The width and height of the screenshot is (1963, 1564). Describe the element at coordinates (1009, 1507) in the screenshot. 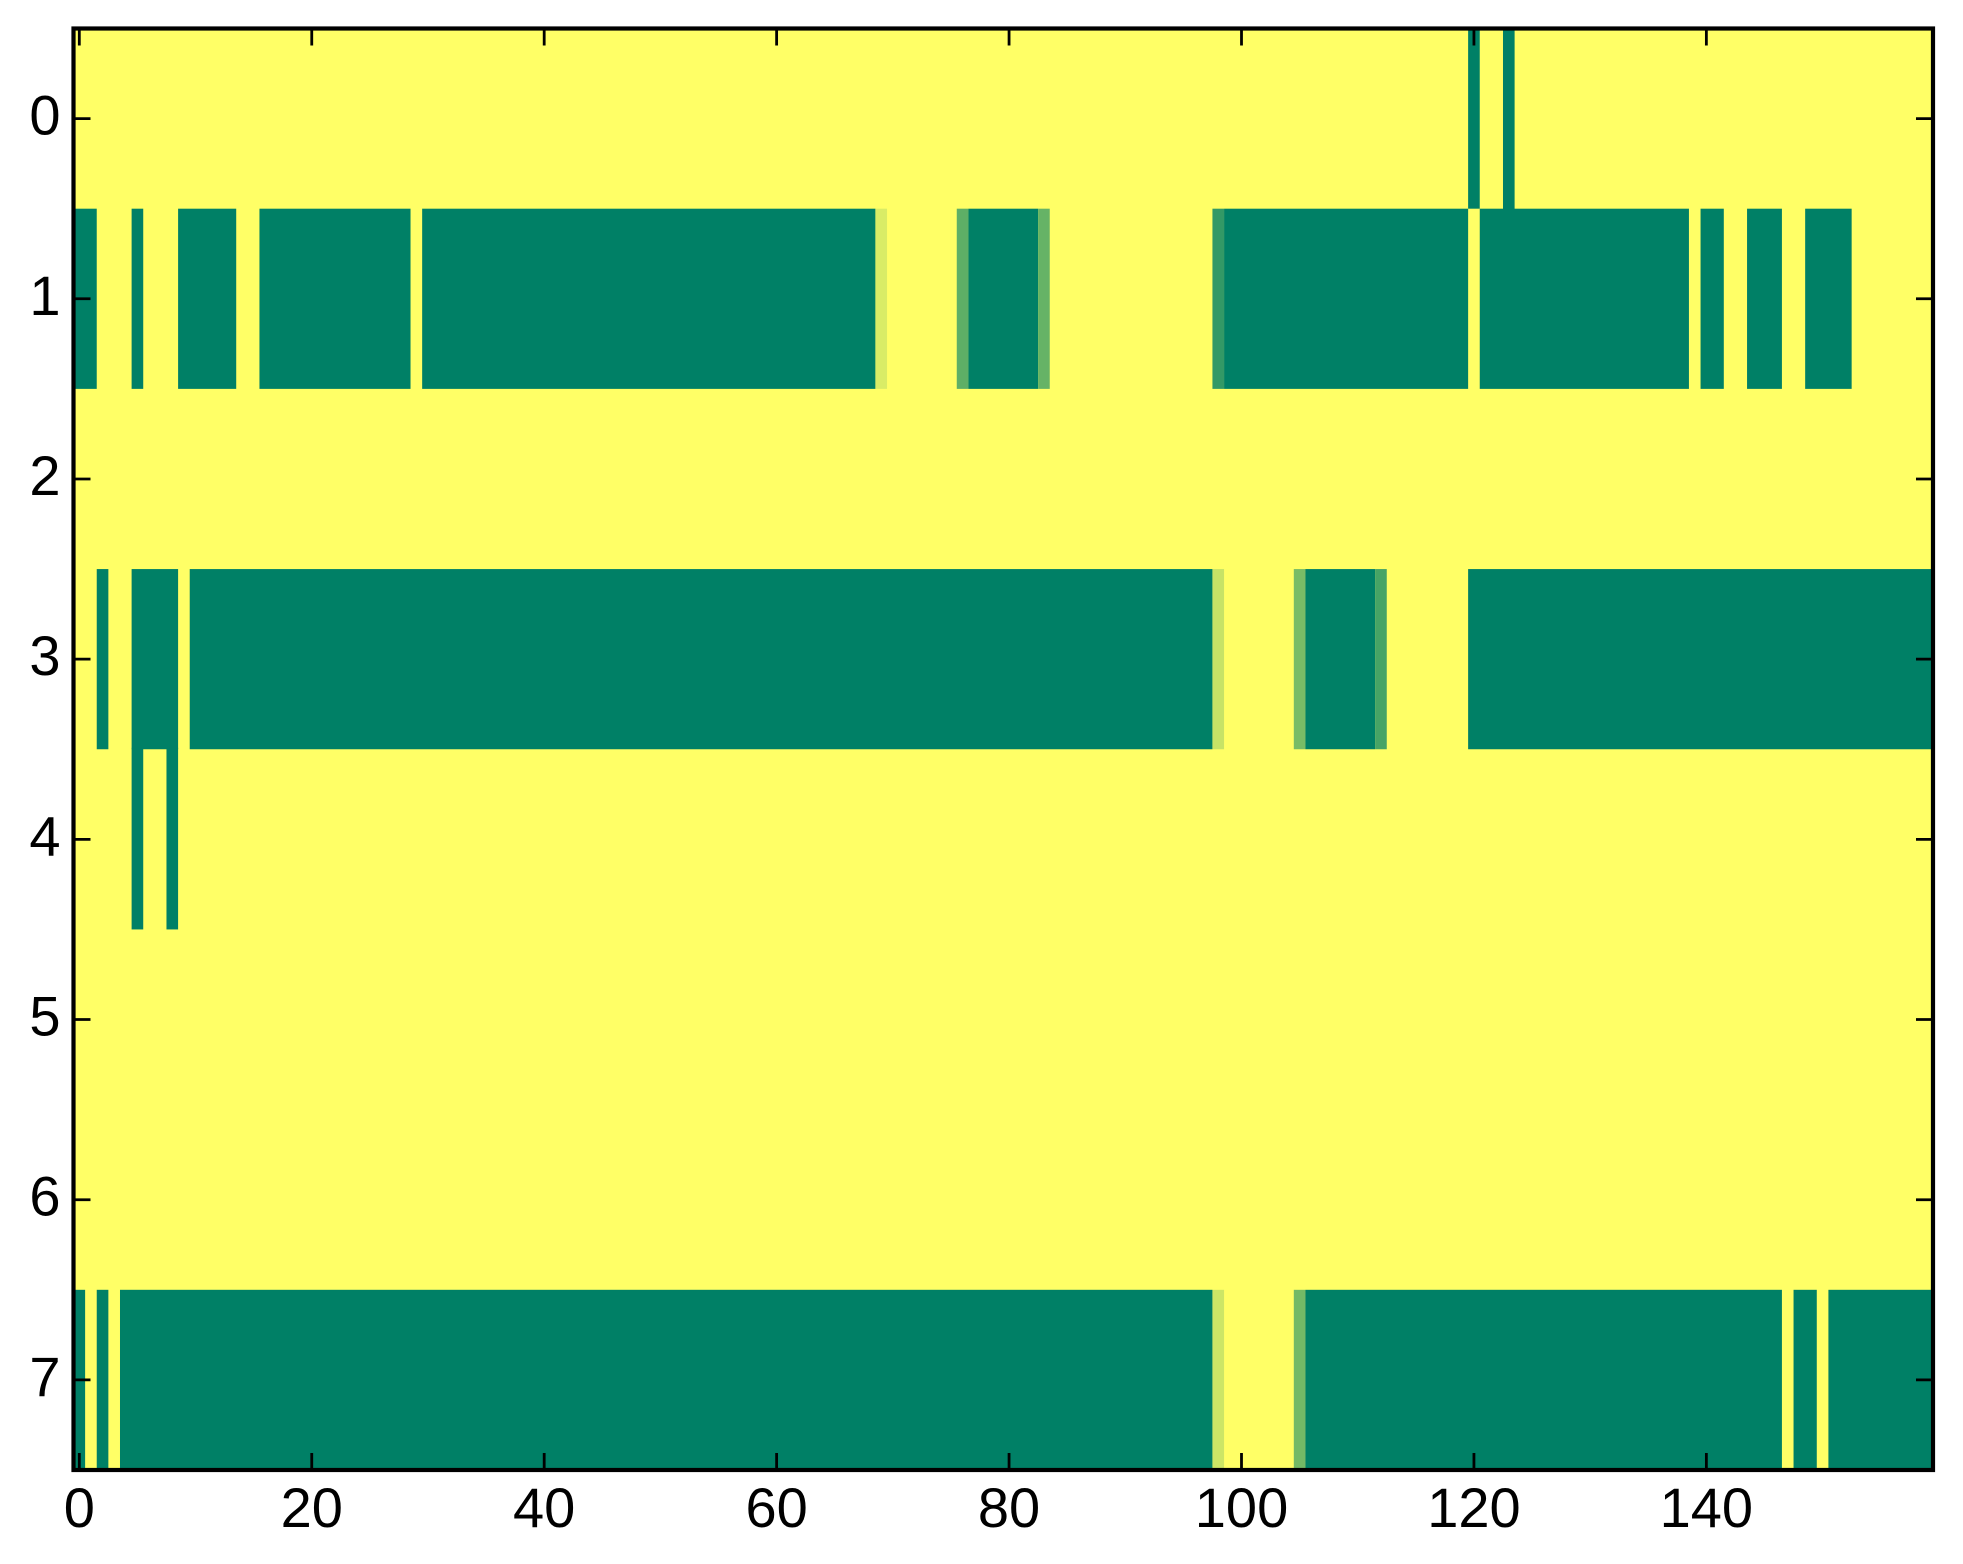

I see `svg-text: 80` at that location.